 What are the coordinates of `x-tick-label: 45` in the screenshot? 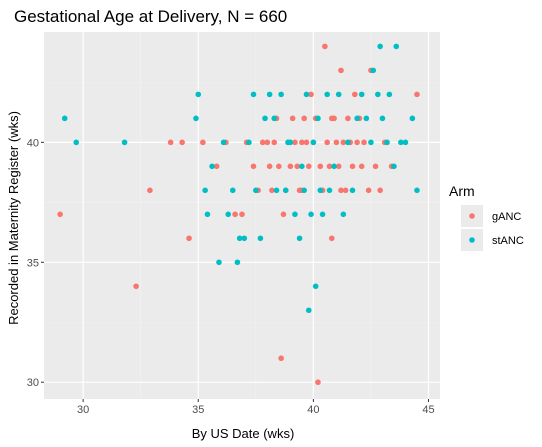 It's located at (428, 410).